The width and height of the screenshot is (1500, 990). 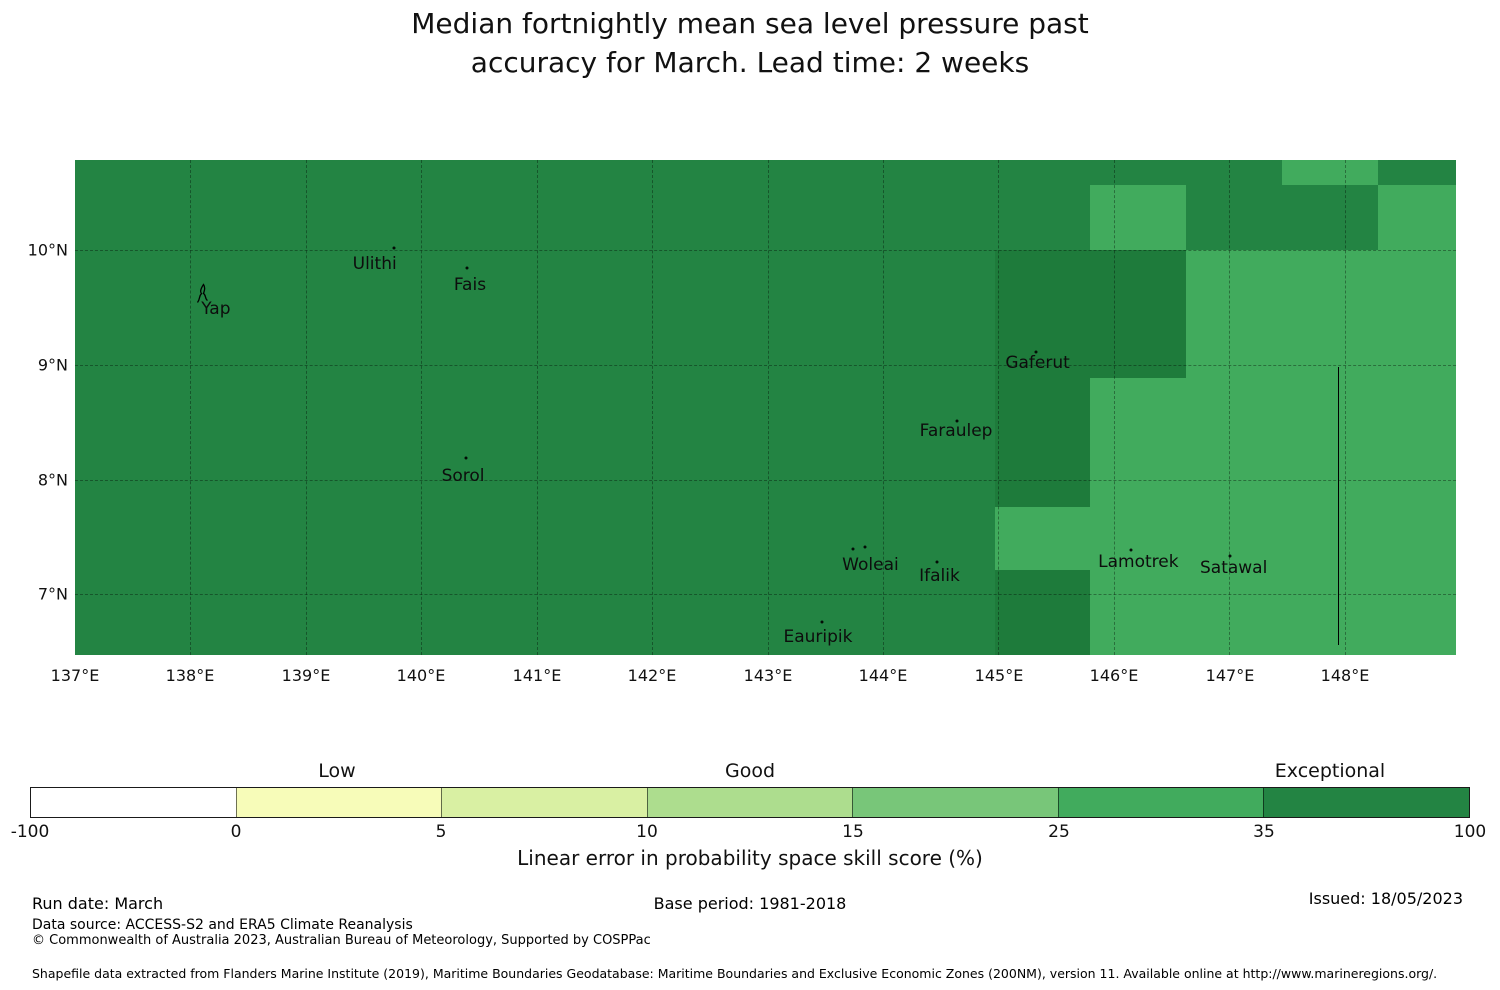 What do you see at coordinates (647, 832) in the screenshot?
I see `colorbar-tick-label: 10` at bounding box center [647, 832].